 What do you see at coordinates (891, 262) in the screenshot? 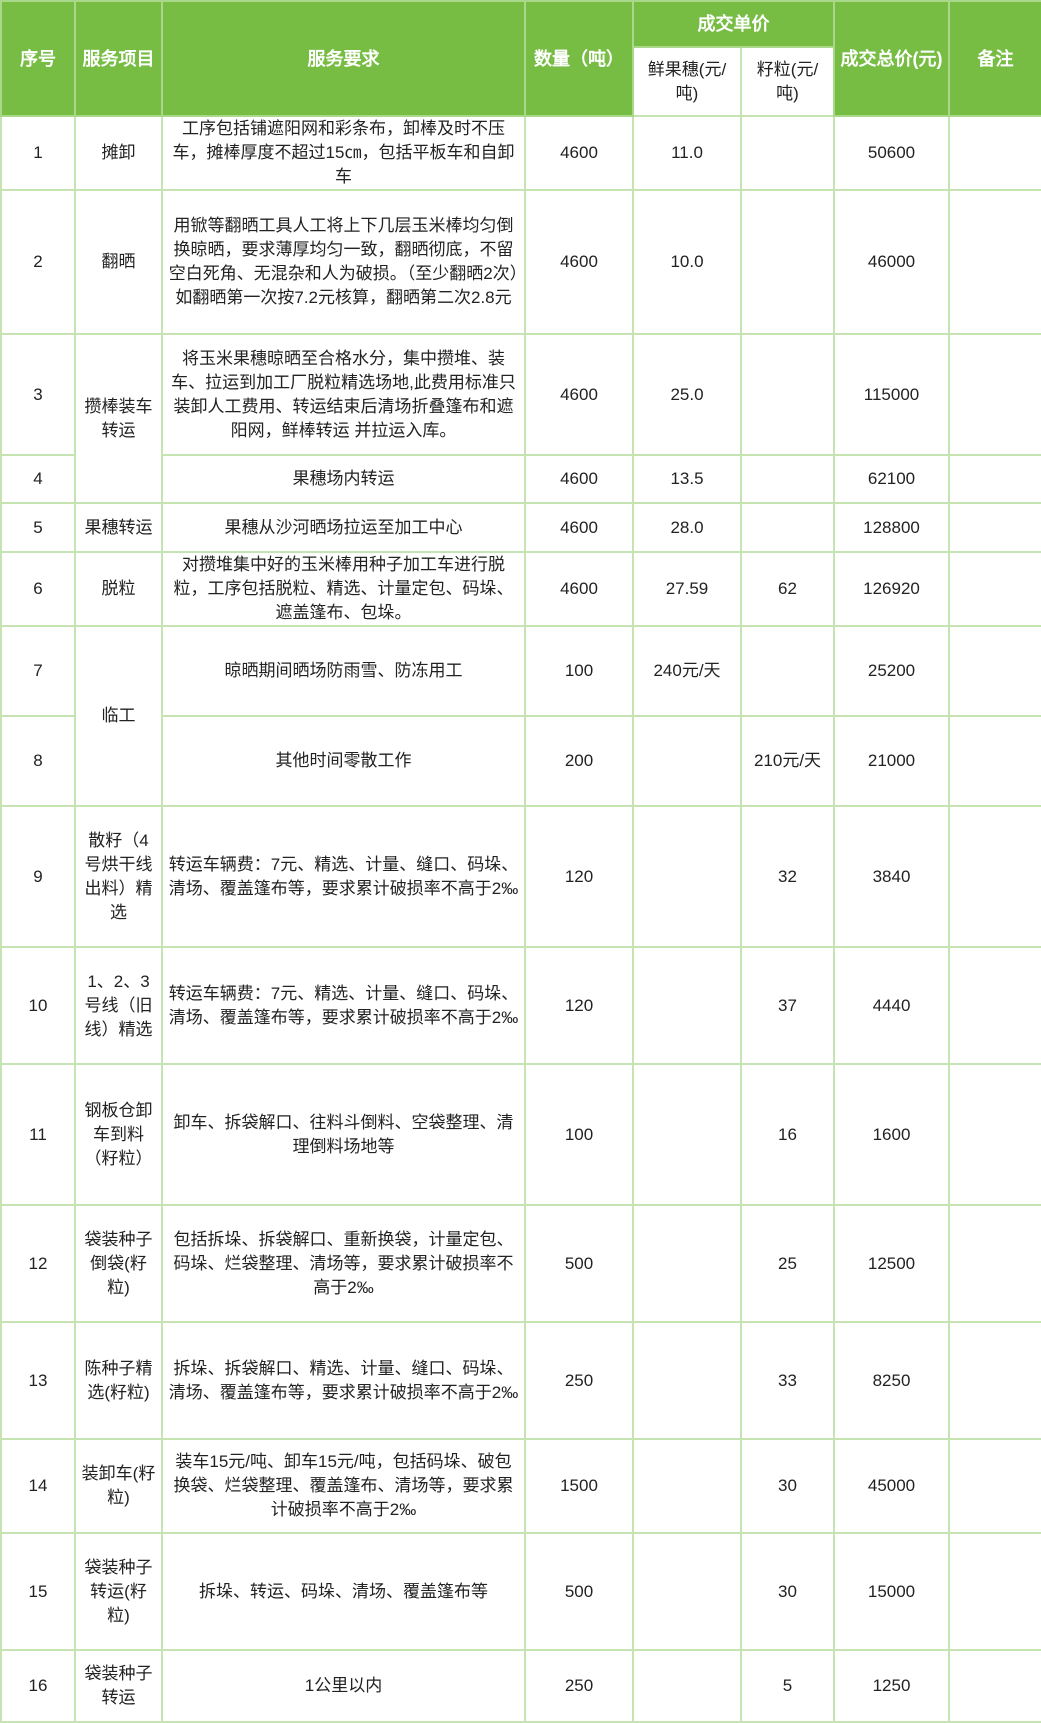
I see `total-cell: 46000` at bounding box center [891, 262].